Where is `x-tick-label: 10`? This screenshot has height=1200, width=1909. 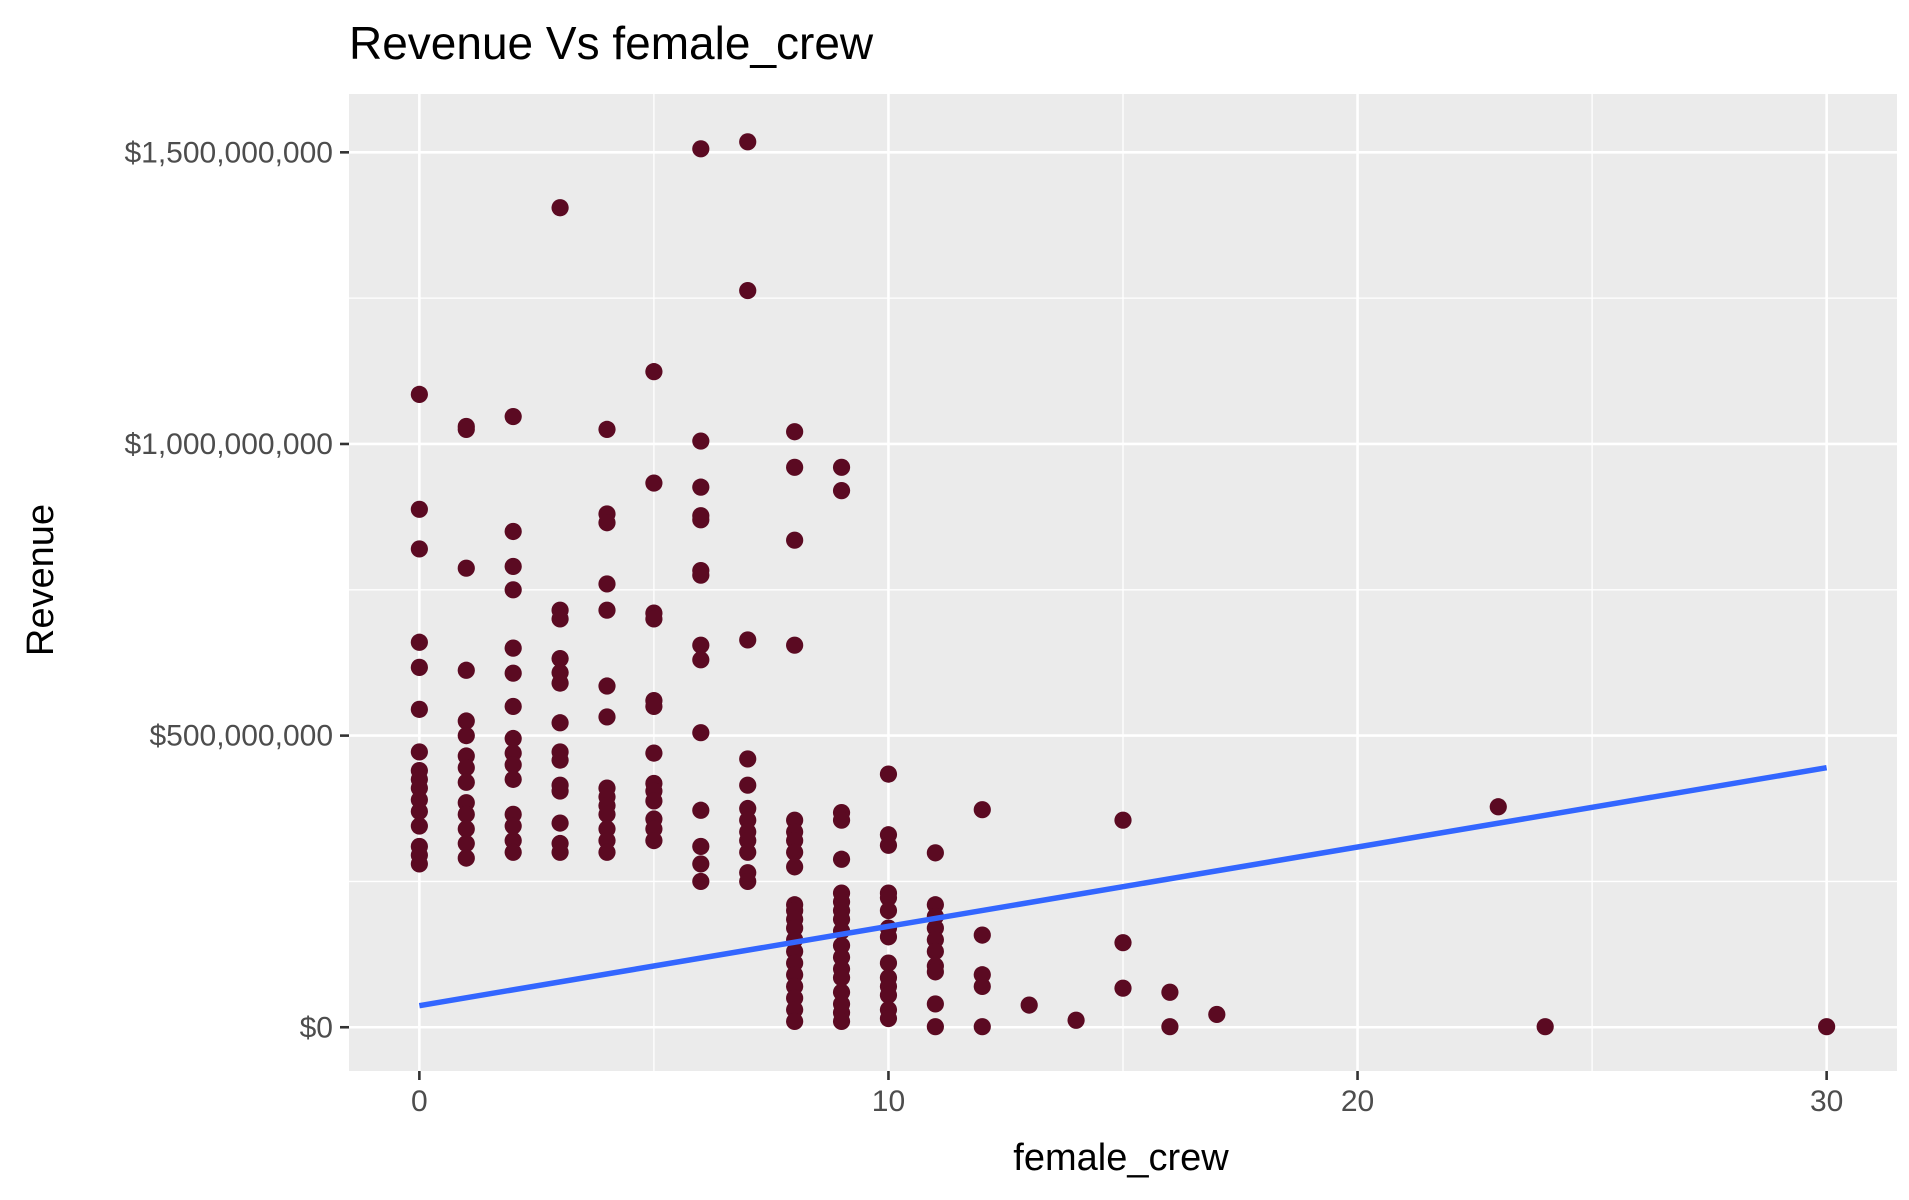 x-tick-label: 10 is located at coordinates (888, 1101).